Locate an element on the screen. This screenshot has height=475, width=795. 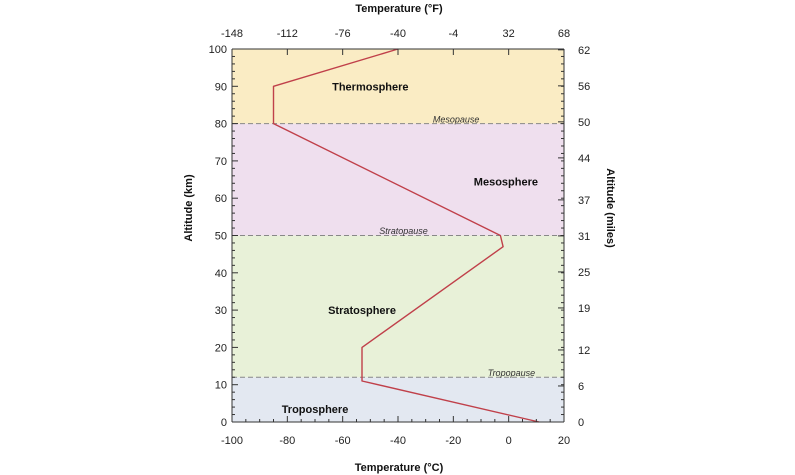
x-tick-label-celsius: -40 is located at coordinates (398, 441).